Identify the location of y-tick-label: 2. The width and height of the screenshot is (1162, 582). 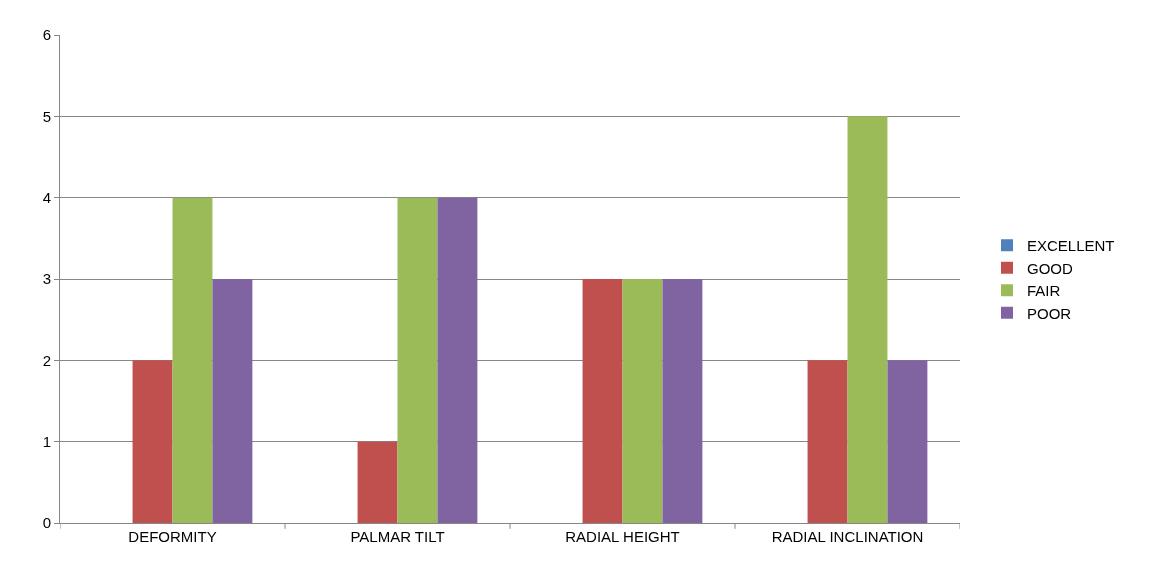
(46, 360).